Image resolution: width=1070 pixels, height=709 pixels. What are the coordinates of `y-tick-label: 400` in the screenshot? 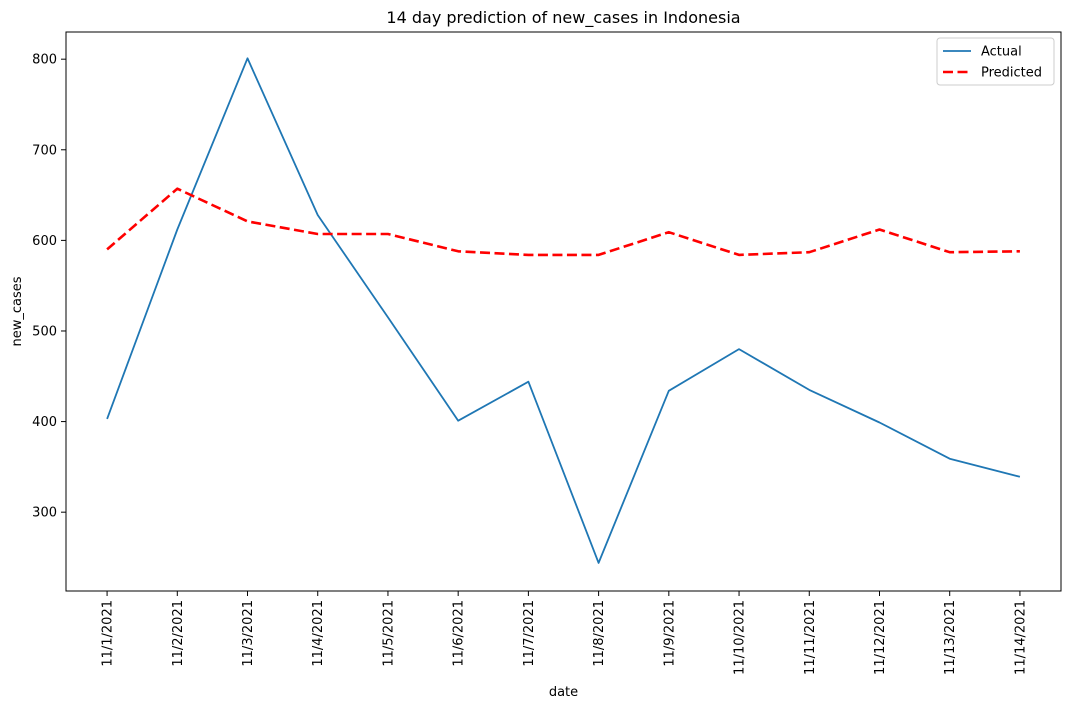 It's located at (44, 422).